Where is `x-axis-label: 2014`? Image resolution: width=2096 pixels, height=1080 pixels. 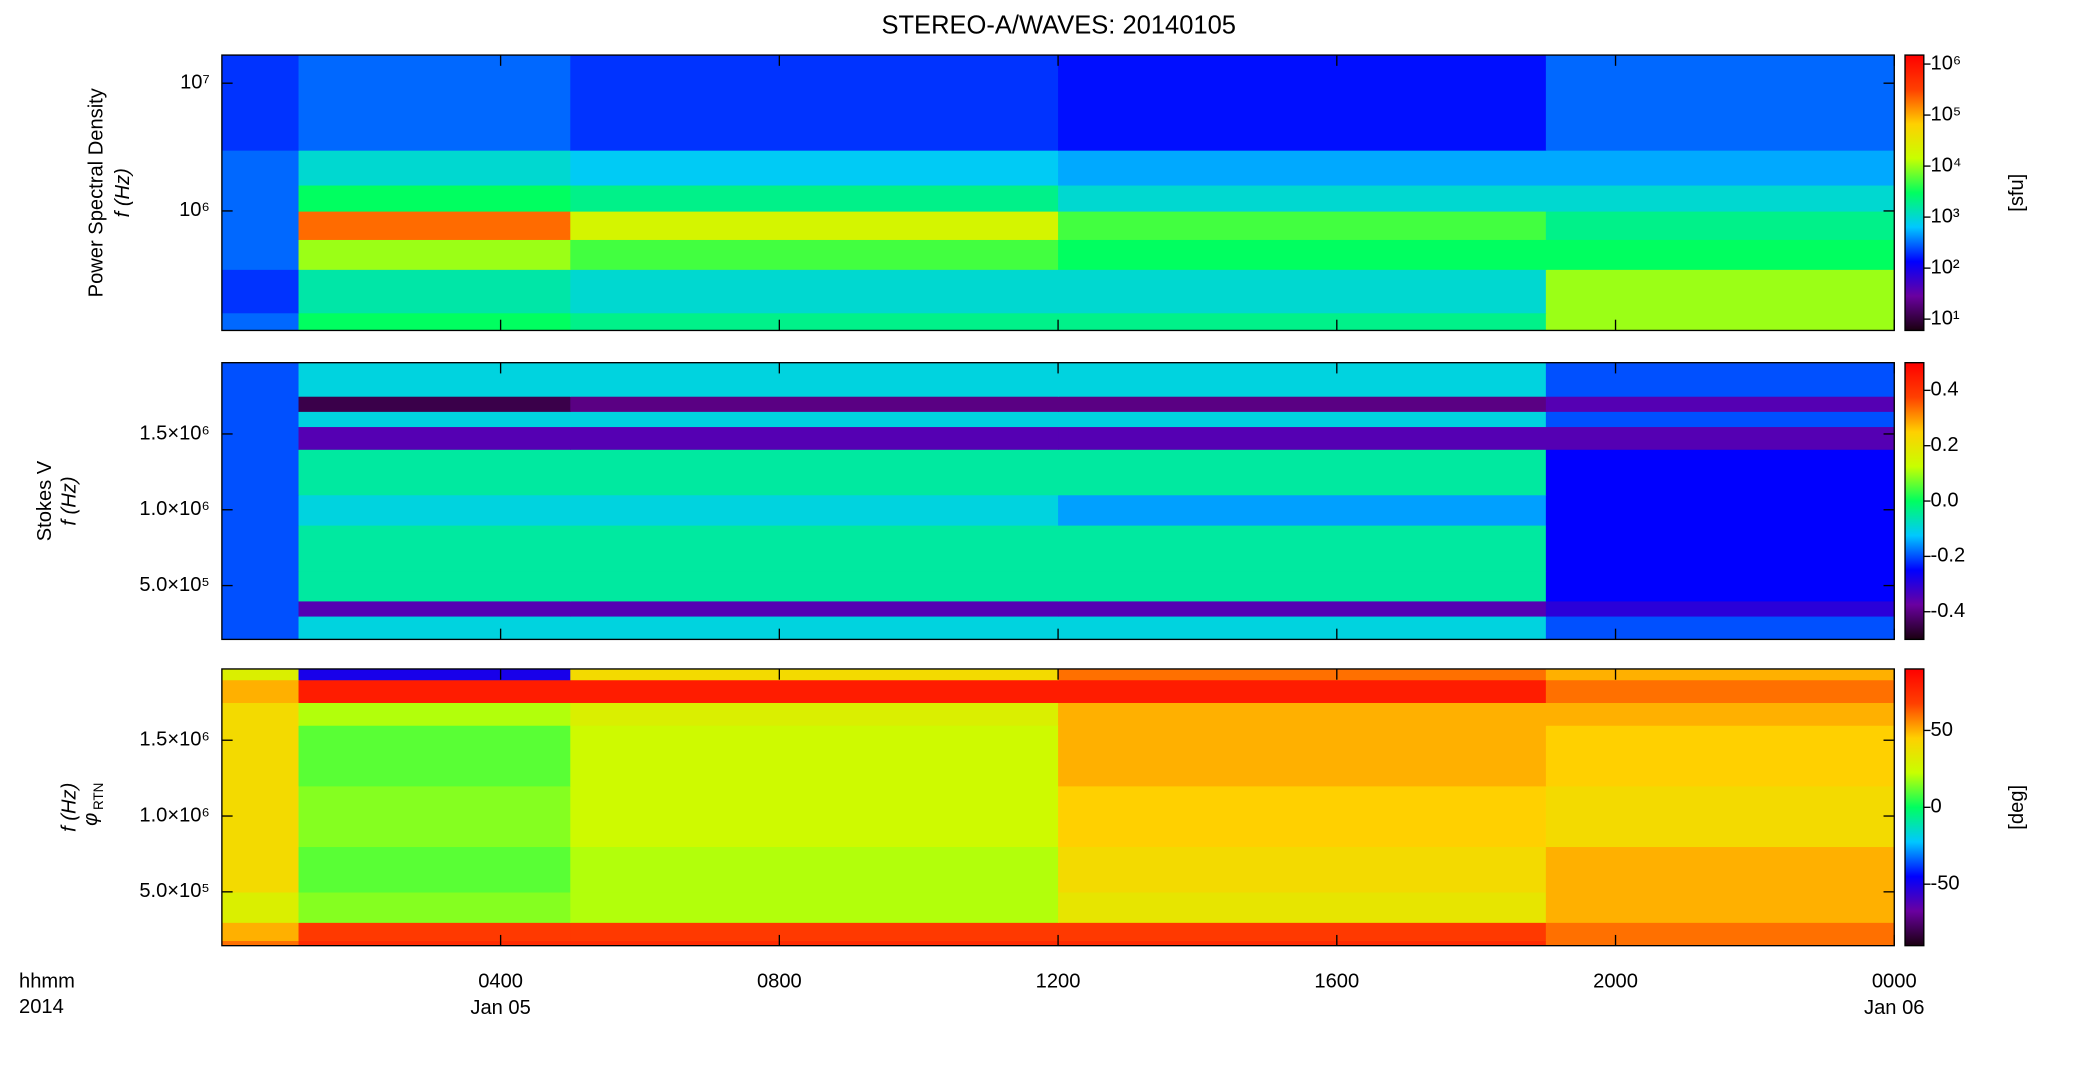 x-axis-label: 2014 is located at coordinates (41, 1007).